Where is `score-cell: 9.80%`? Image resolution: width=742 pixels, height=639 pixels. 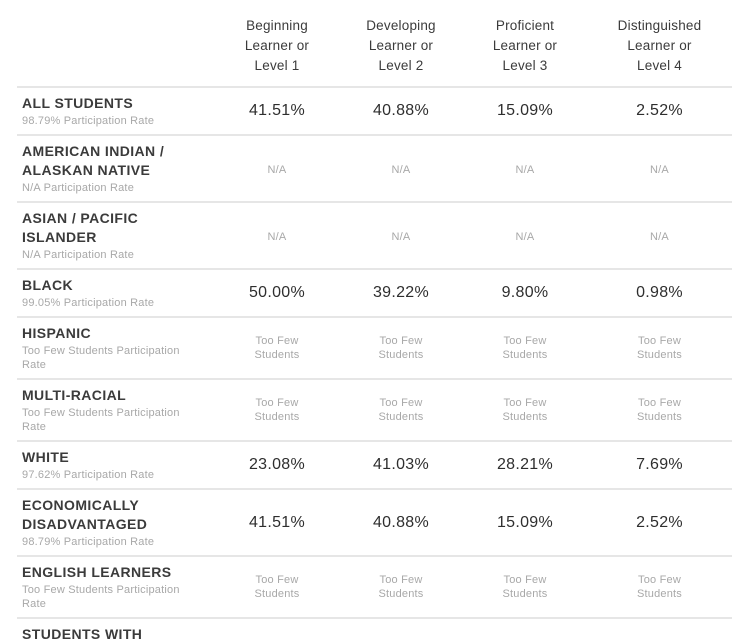
score-cell: 9.80% is located at coordinates (525, 293).